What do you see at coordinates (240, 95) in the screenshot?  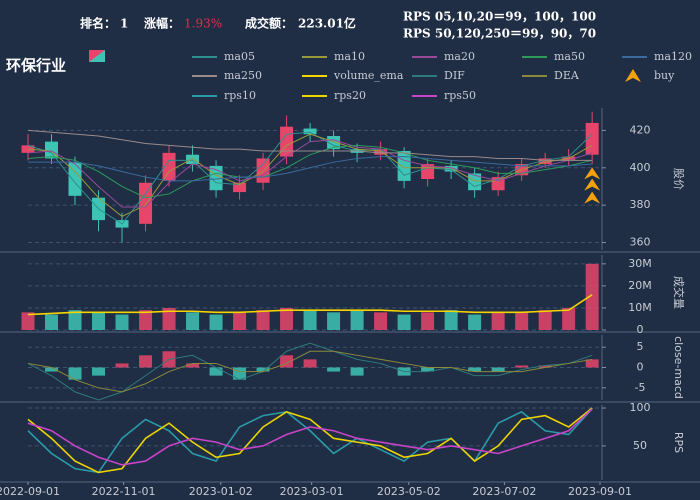 I see `legend-label: rps10` at bounding box center [240, 95].